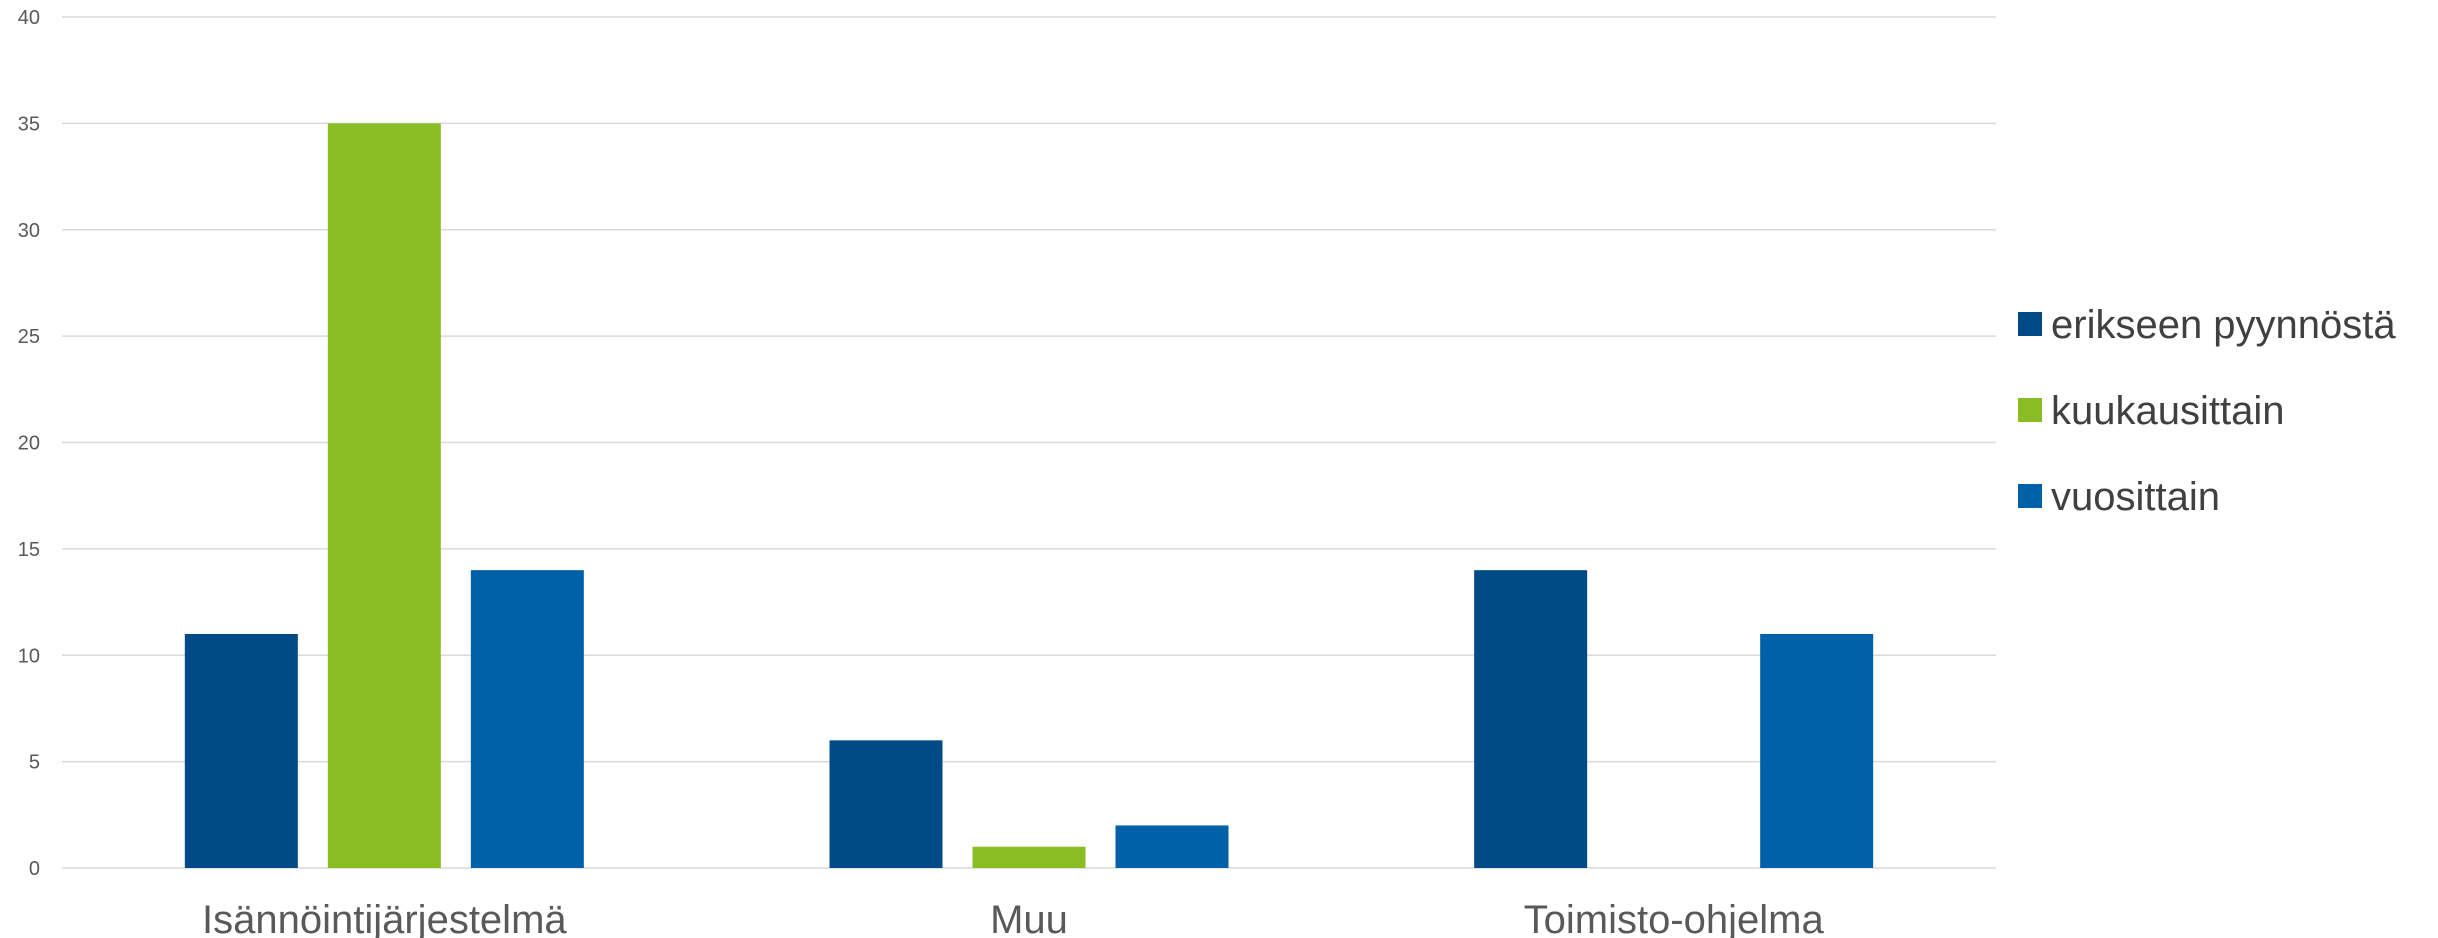  Describe the element at coordinates (34, 869) in the screenshot. I see `y-tick-label: 0` at that location.